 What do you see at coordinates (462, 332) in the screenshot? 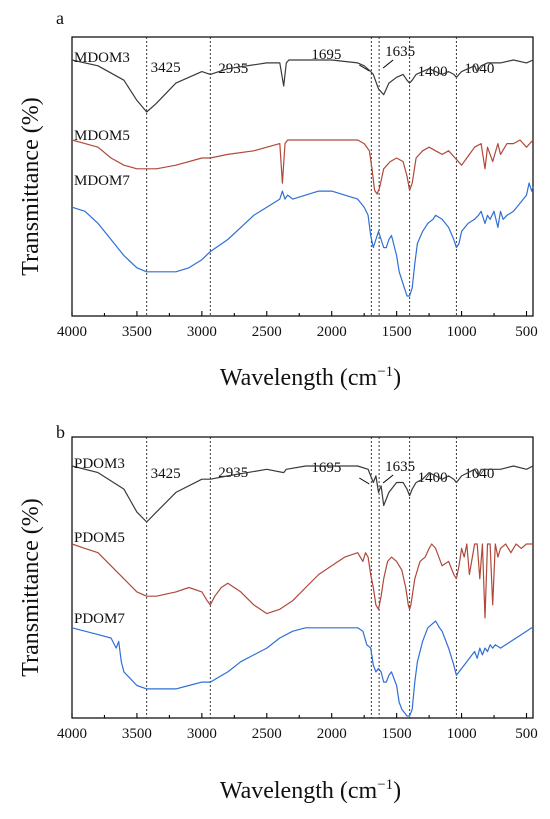
I see `panel-a-x-tick-label: 1000` at bounding box center [462, 332].